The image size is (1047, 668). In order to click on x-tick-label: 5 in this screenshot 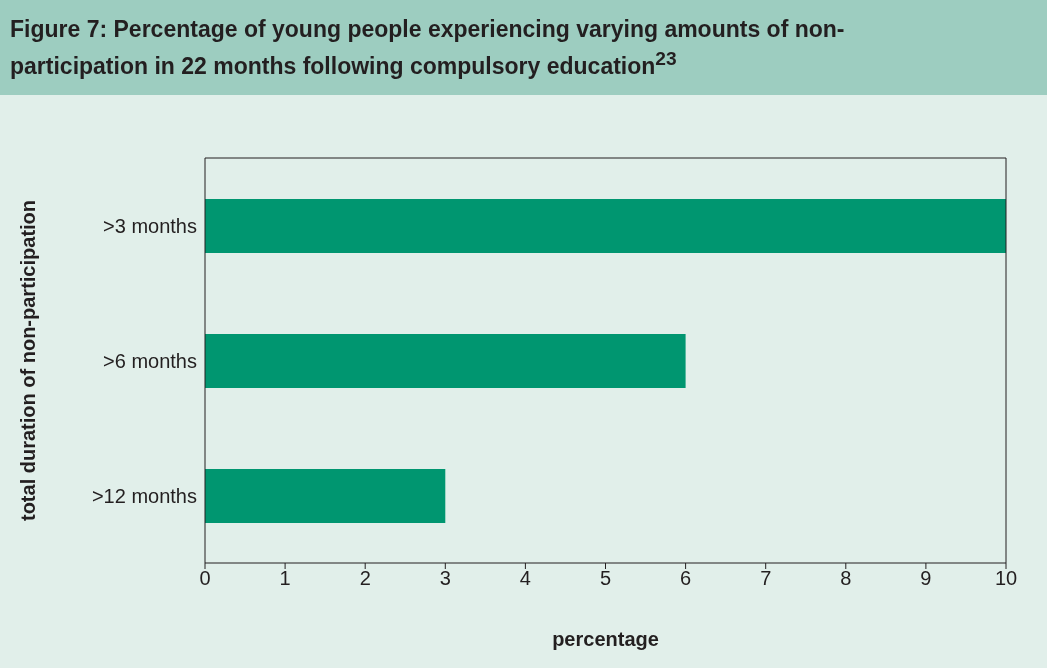, I will do `click(605, 578)`.